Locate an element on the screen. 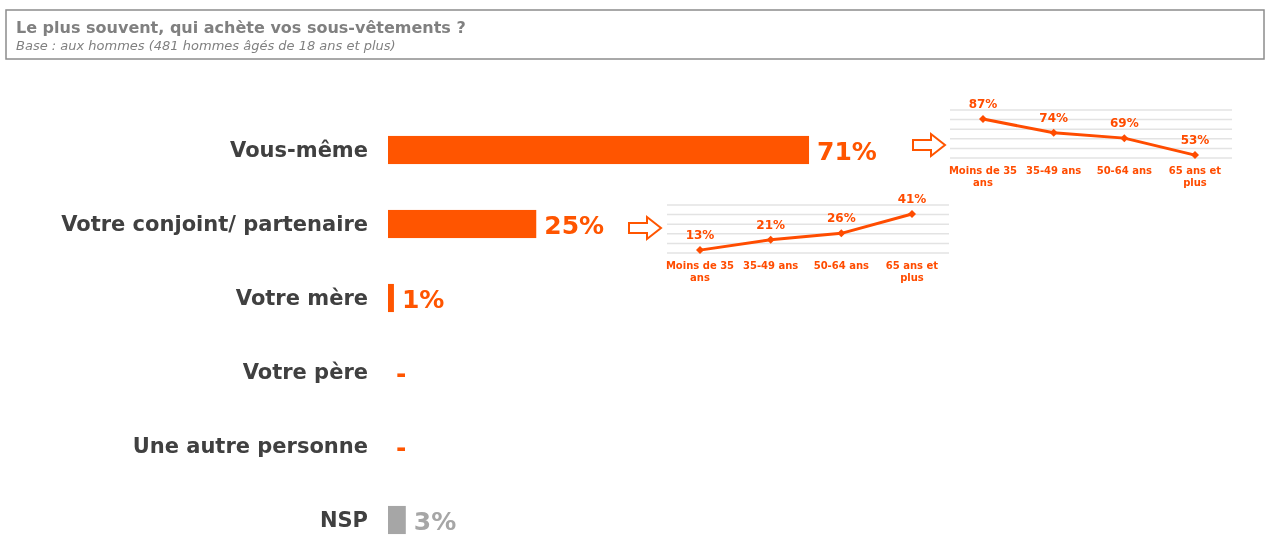 The image size is (1271, 544). y-tick-label: Votre père is located at coordinates (305, 372).